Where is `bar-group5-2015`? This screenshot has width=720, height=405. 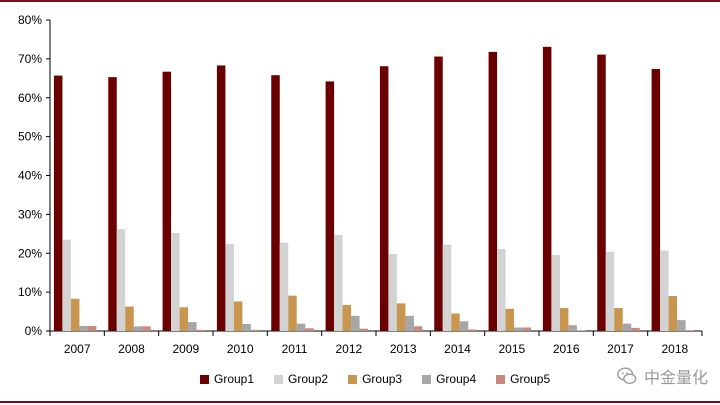 bar-group5-2015 is located at coordinates (527, 329).